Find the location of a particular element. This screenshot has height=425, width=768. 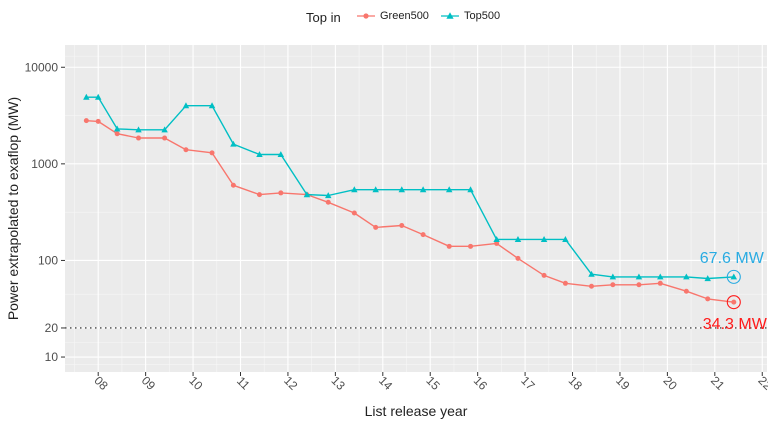

x-axis: 08 09 10 11 12 13 14 15 16 17 18 19 20 21 22 is located at coordinates (429, 382).